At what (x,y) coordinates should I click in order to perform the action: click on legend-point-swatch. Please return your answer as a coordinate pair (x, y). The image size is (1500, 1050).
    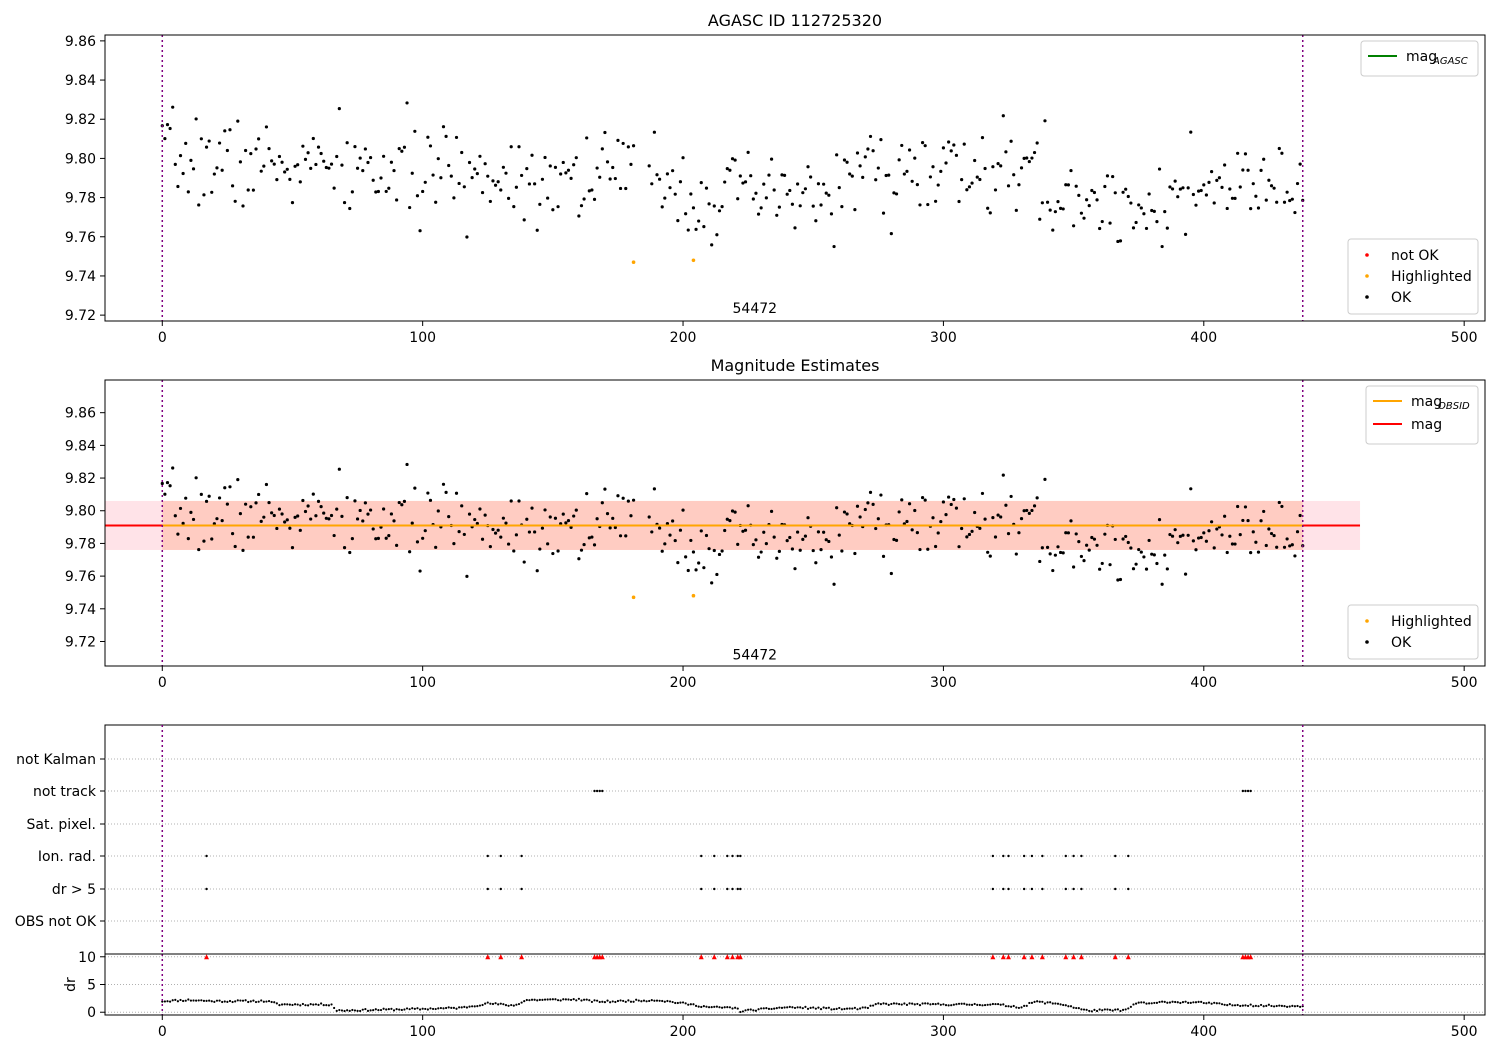
    Looking at the image, I should click on (1367, 276).